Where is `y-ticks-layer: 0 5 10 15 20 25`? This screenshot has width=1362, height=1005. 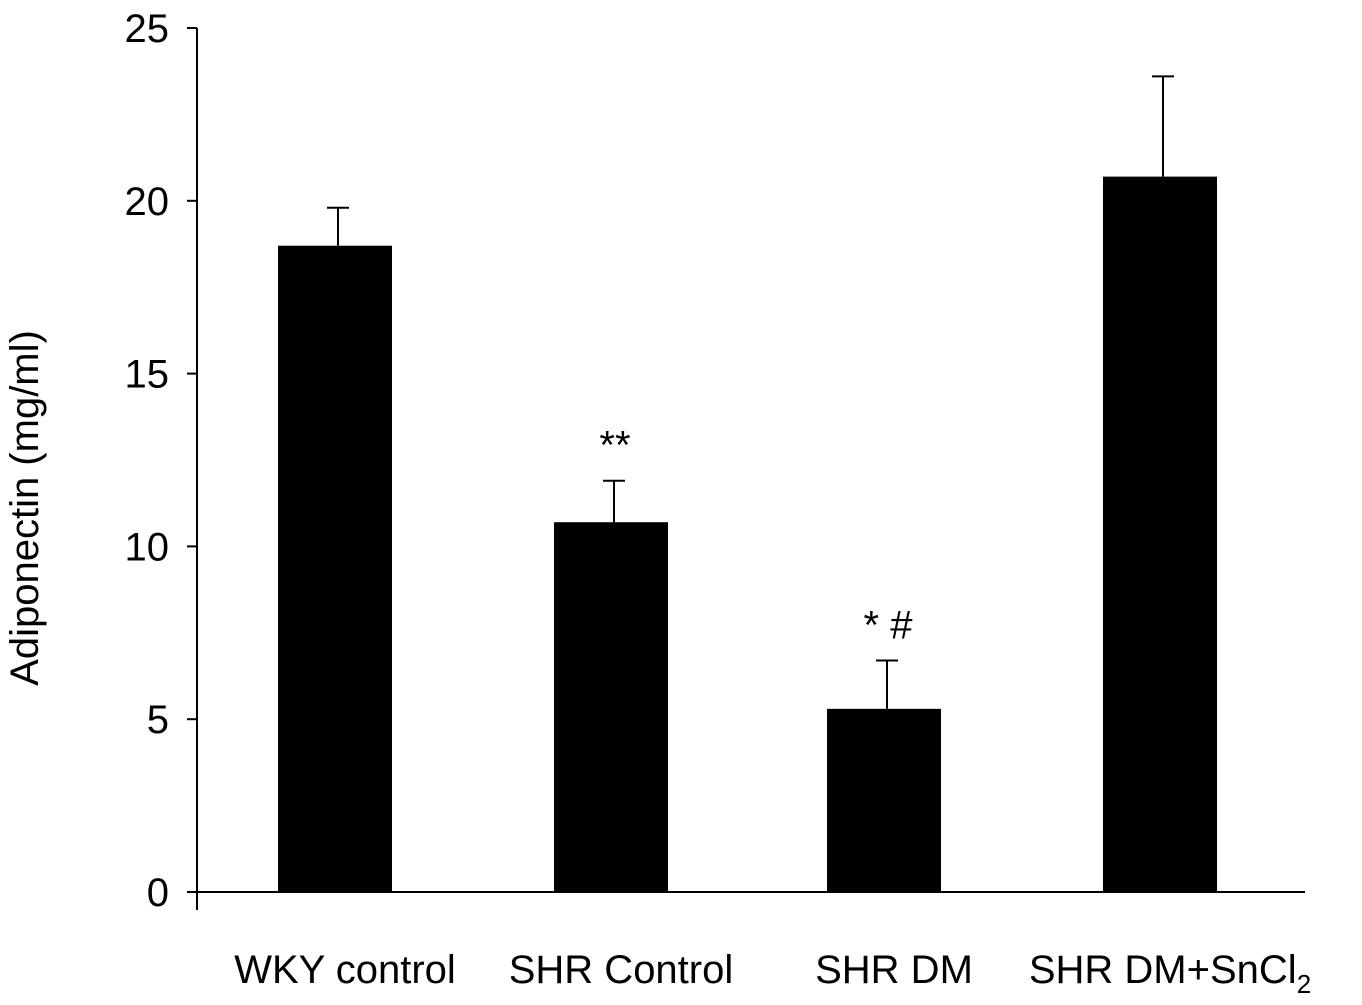 y-ticks-layer: 0 5 10 15 20 25 is located at coordinates (161, 461).